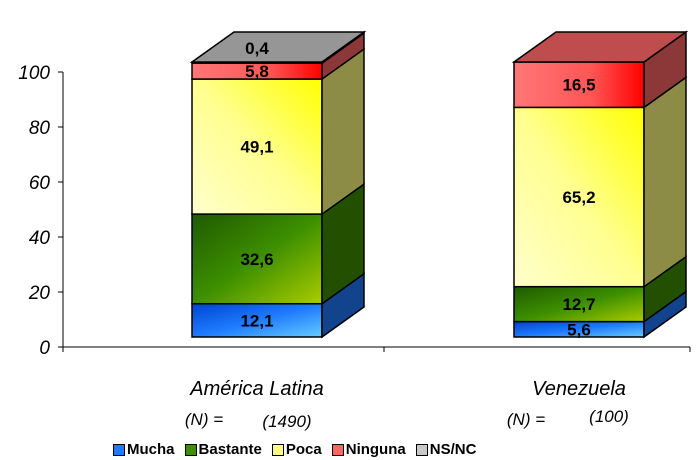 Image resolution: width=700 pixels, height=460 pixels. What do you see at coordinates (40, 183) in the screenshot?
I see `y-tick-label: 60` at bounding box center [40, 183].